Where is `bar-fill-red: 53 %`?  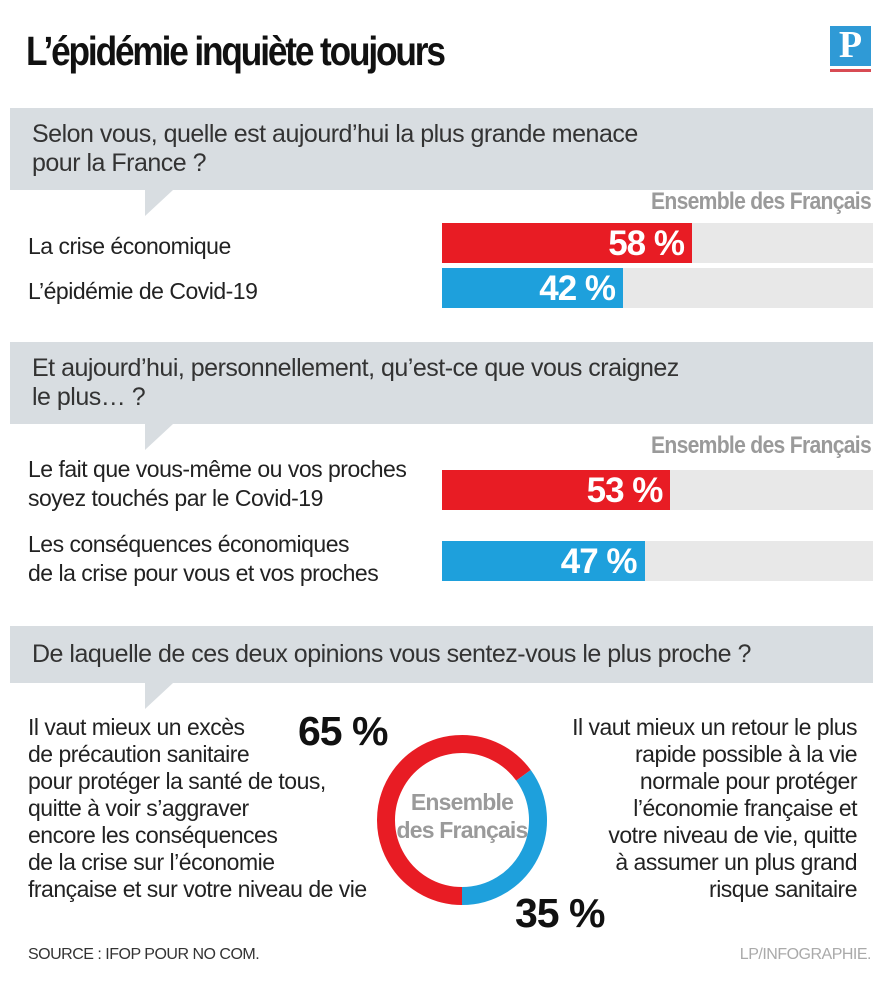
bar-fill-red: 53 % is located at coordinates (556, 490).